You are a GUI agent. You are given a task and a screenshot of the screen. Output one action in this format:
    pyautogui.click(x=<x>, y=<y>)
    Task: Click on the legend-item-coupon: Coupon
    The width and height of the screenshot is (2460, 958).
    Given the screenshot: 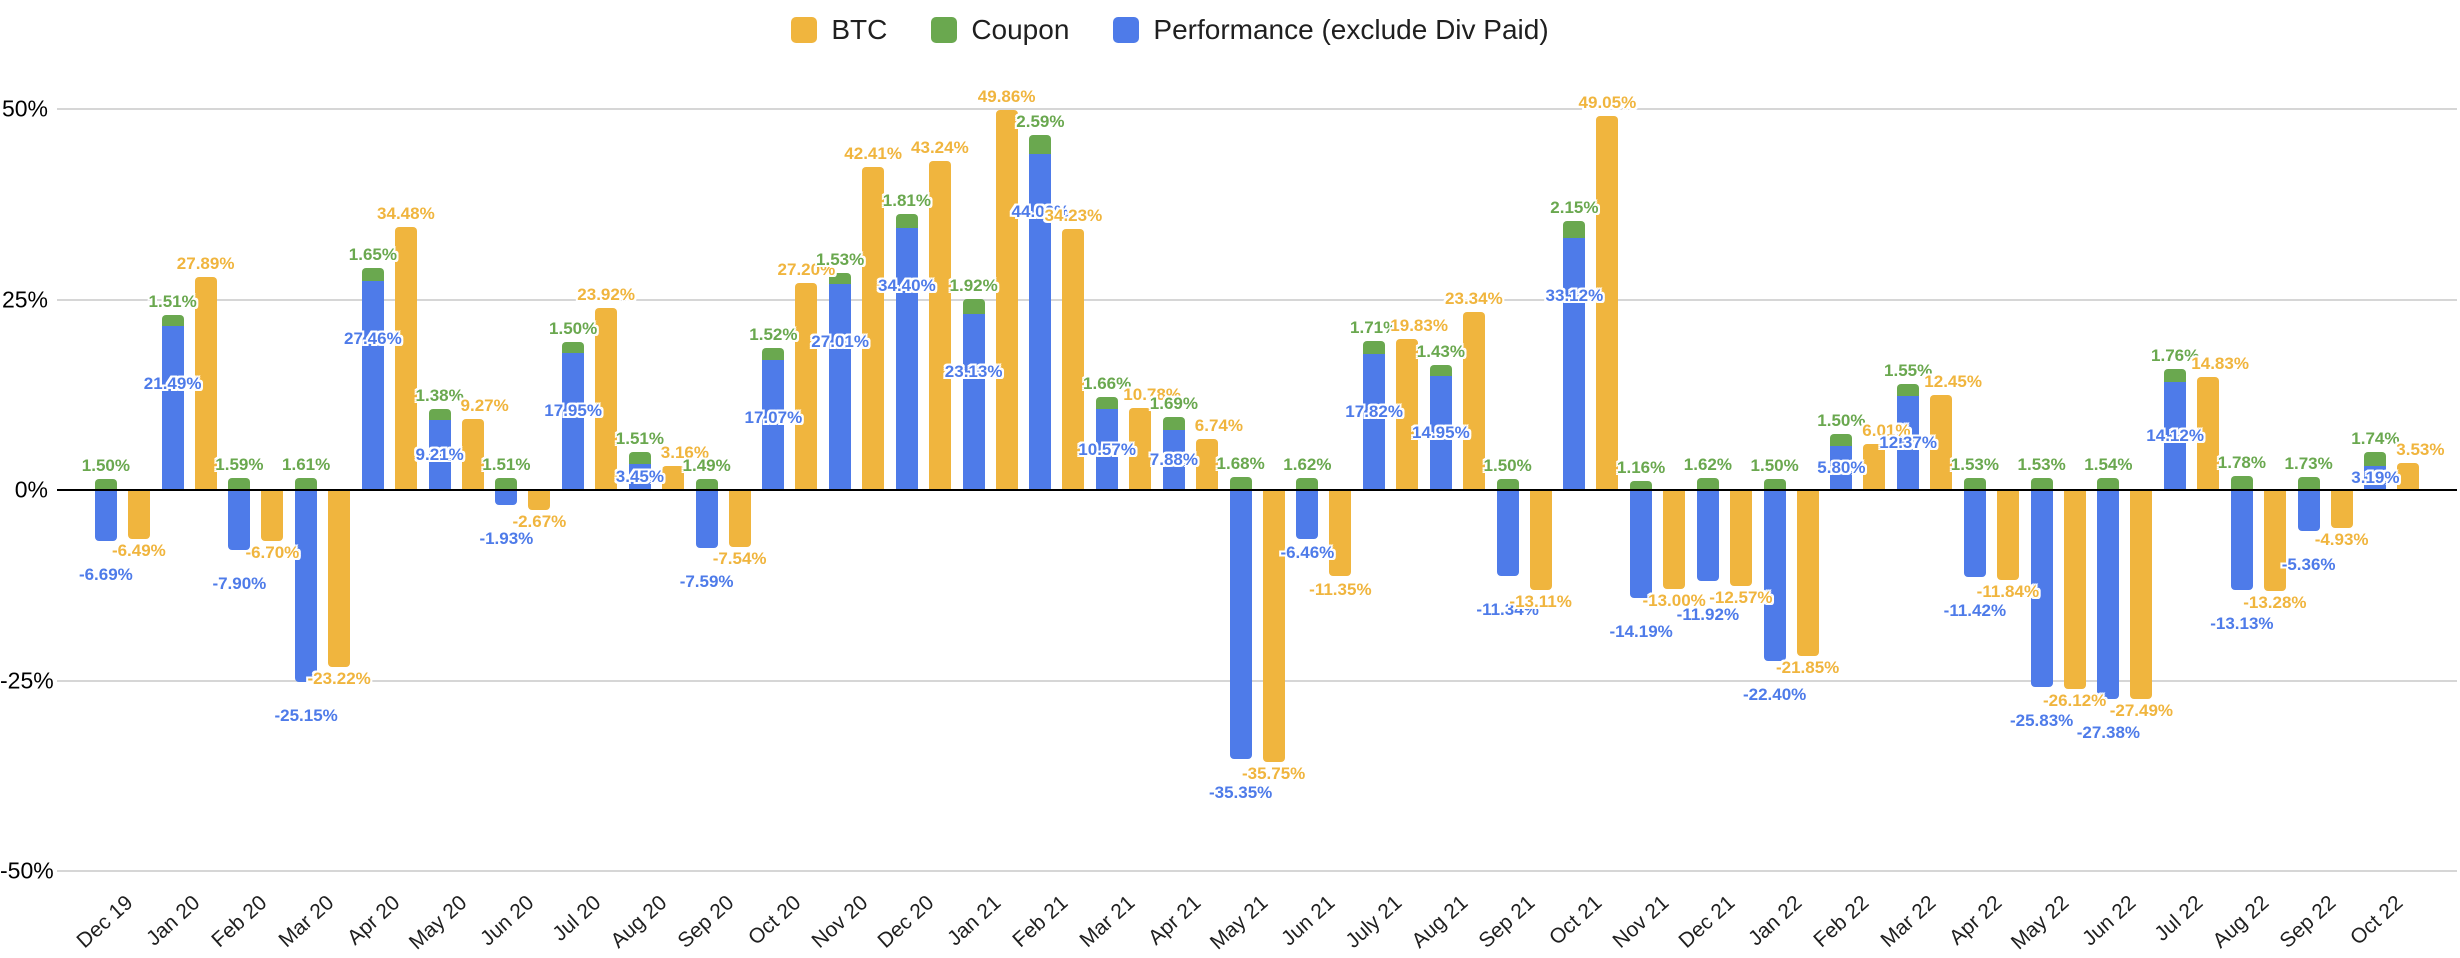 What is the action you would take?
    pyautogui.click(x=1000, y=30)
    